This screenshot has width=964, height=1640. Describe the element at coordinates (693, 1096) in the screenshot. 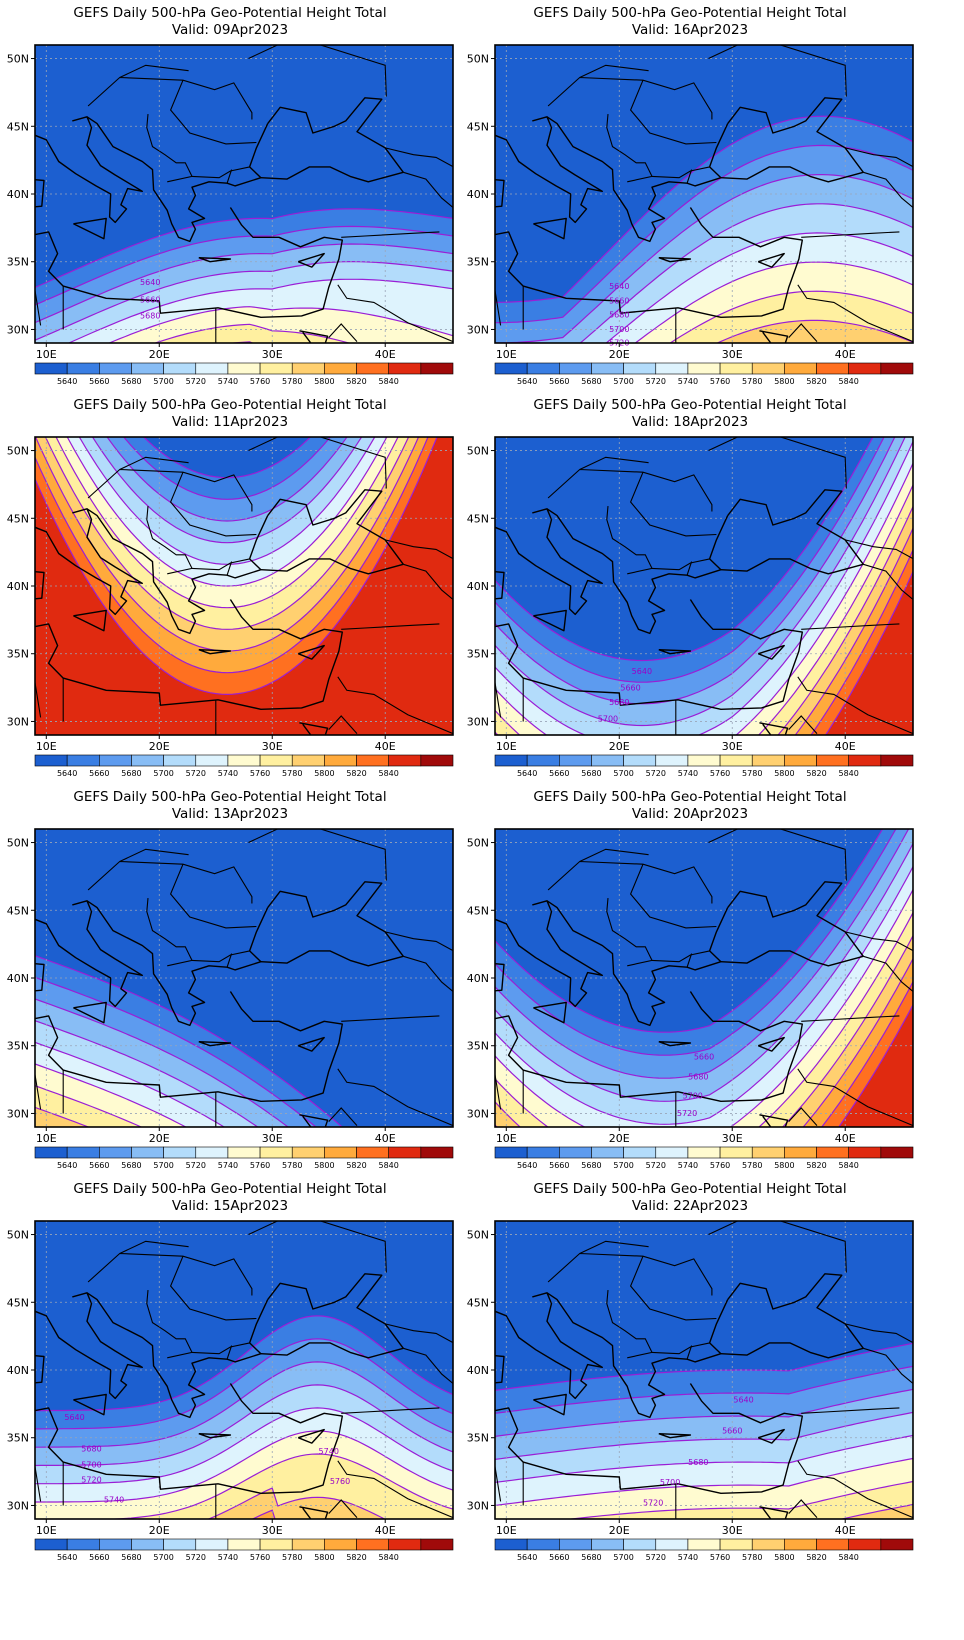

I see `contour-label: 5700` at that location.